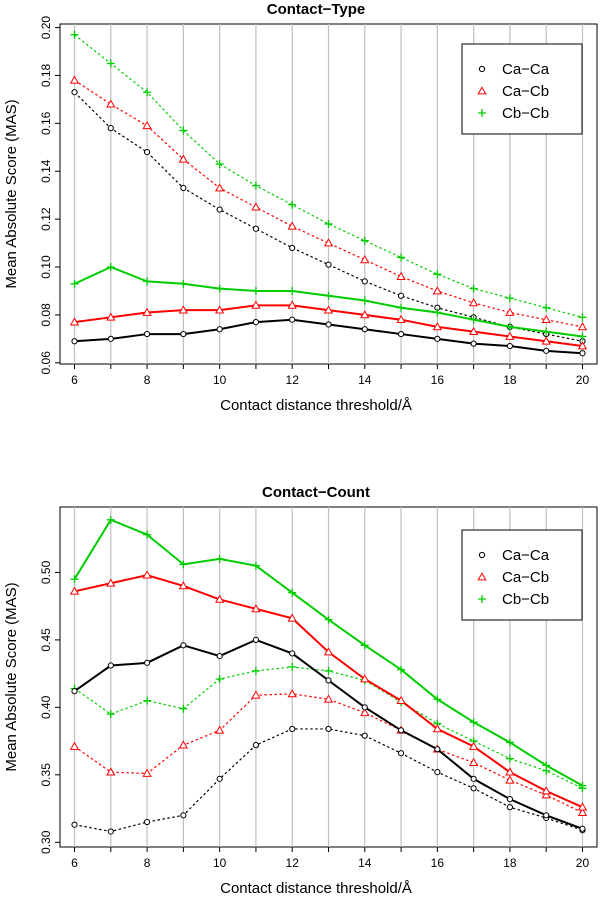 This screenshot has height=905, width=600. What do you see at coordinates (46, 75) in the screenshot?
I see `y-tick-label: 0.18` at bounding box center [46, 75].